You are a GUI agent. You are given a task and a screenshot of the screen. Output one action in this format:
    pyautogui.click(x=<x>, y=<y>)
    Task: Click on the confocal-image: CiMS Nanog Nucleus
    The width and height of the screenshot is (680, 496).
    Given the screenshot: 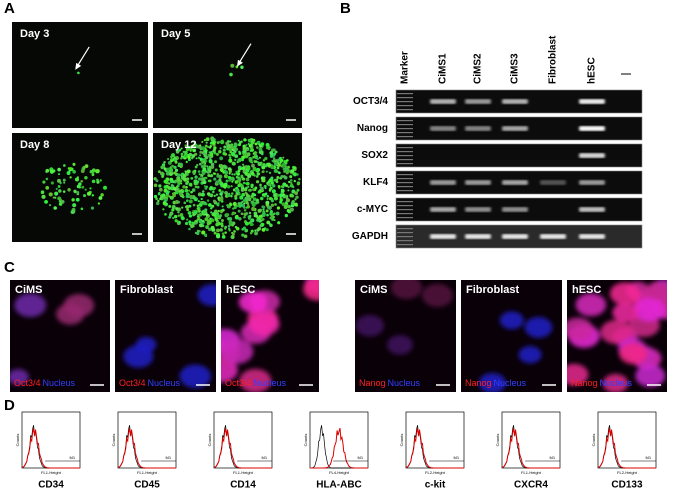 What is the action you would take?
    pyautogui.click(x=405, y=336)
    